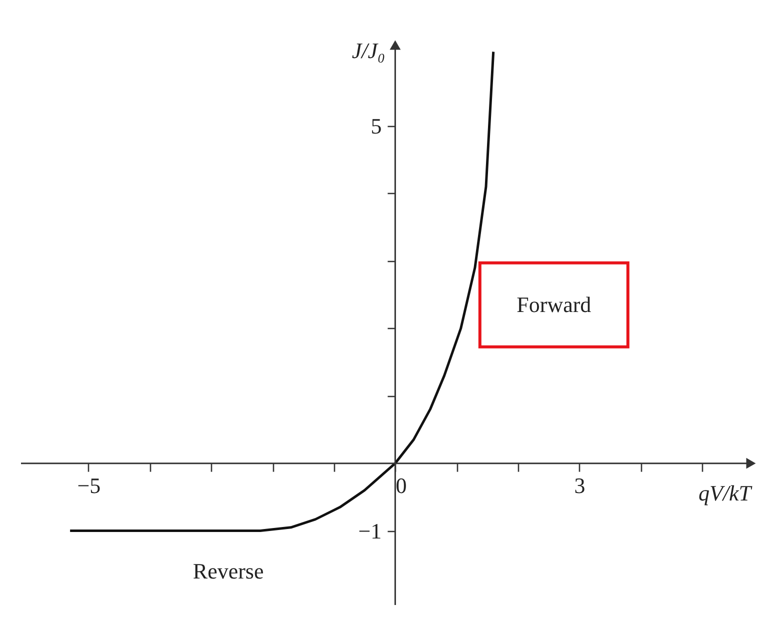 This screenshot has width=776, height=624. Describe the element at coordinates (228, 571) in the screenshot. I see `annotation: Reverse` at that location.